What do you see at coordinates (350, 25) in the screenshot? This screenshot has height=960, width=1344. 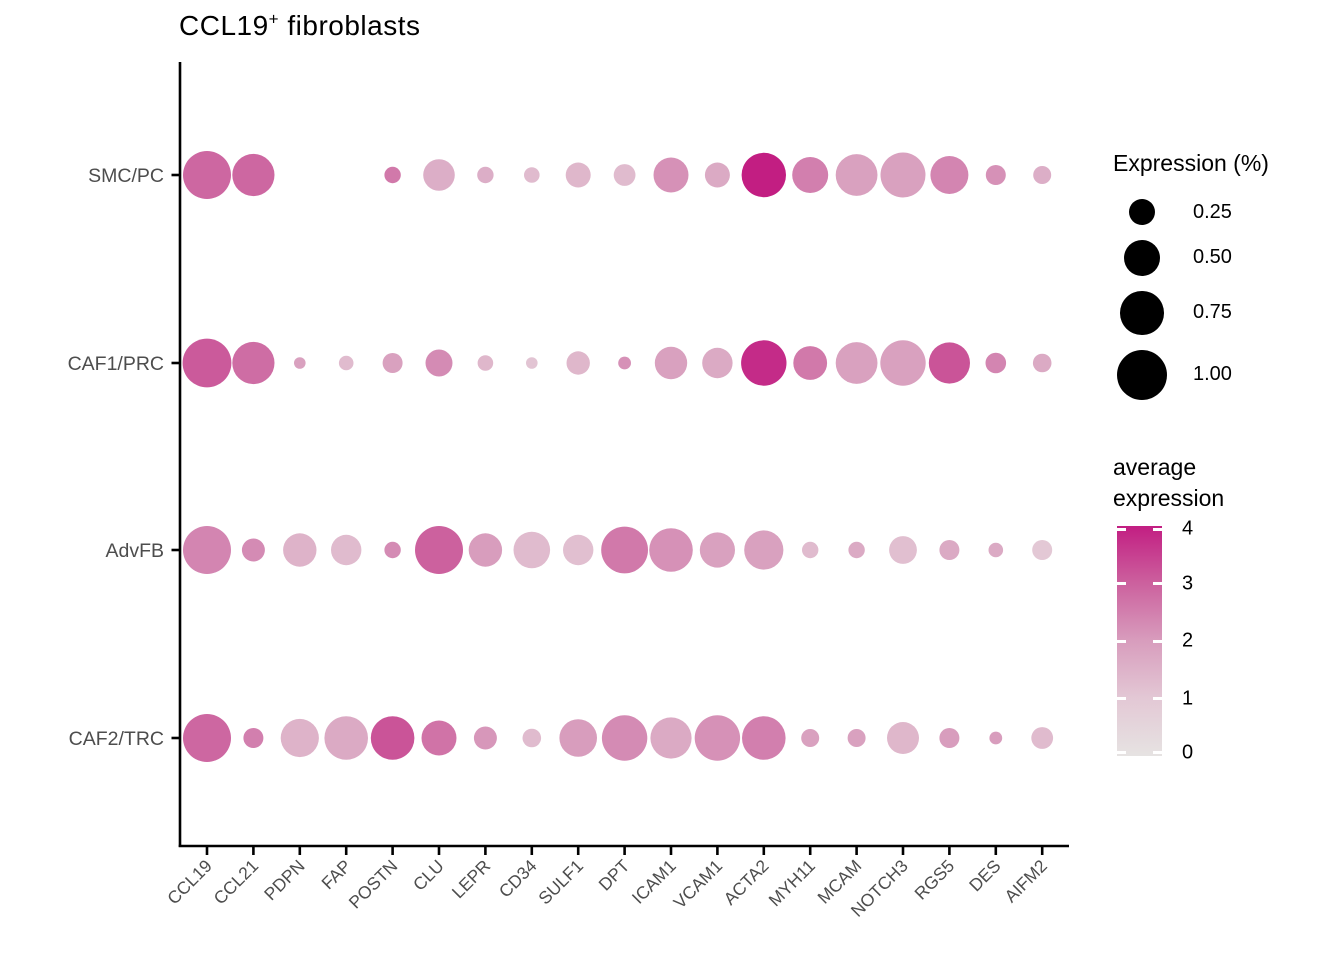 I see `plot-title-suffix: fibroblasts` at bounding box center [350, 25].